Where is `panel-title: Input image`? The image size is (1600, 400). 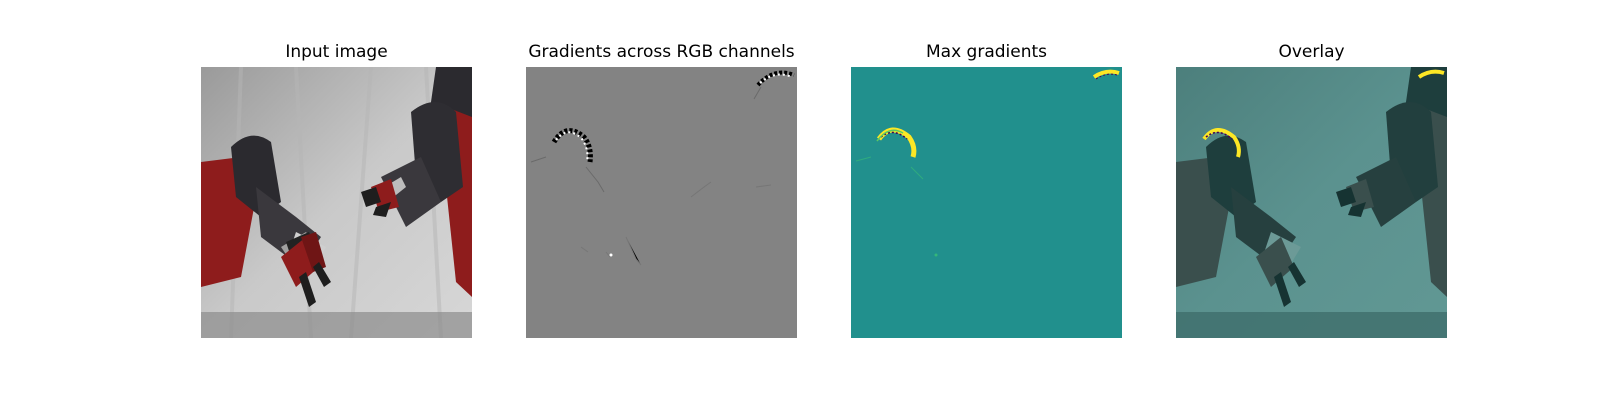
panel-title: Input image is located at coordinates (336, 52).